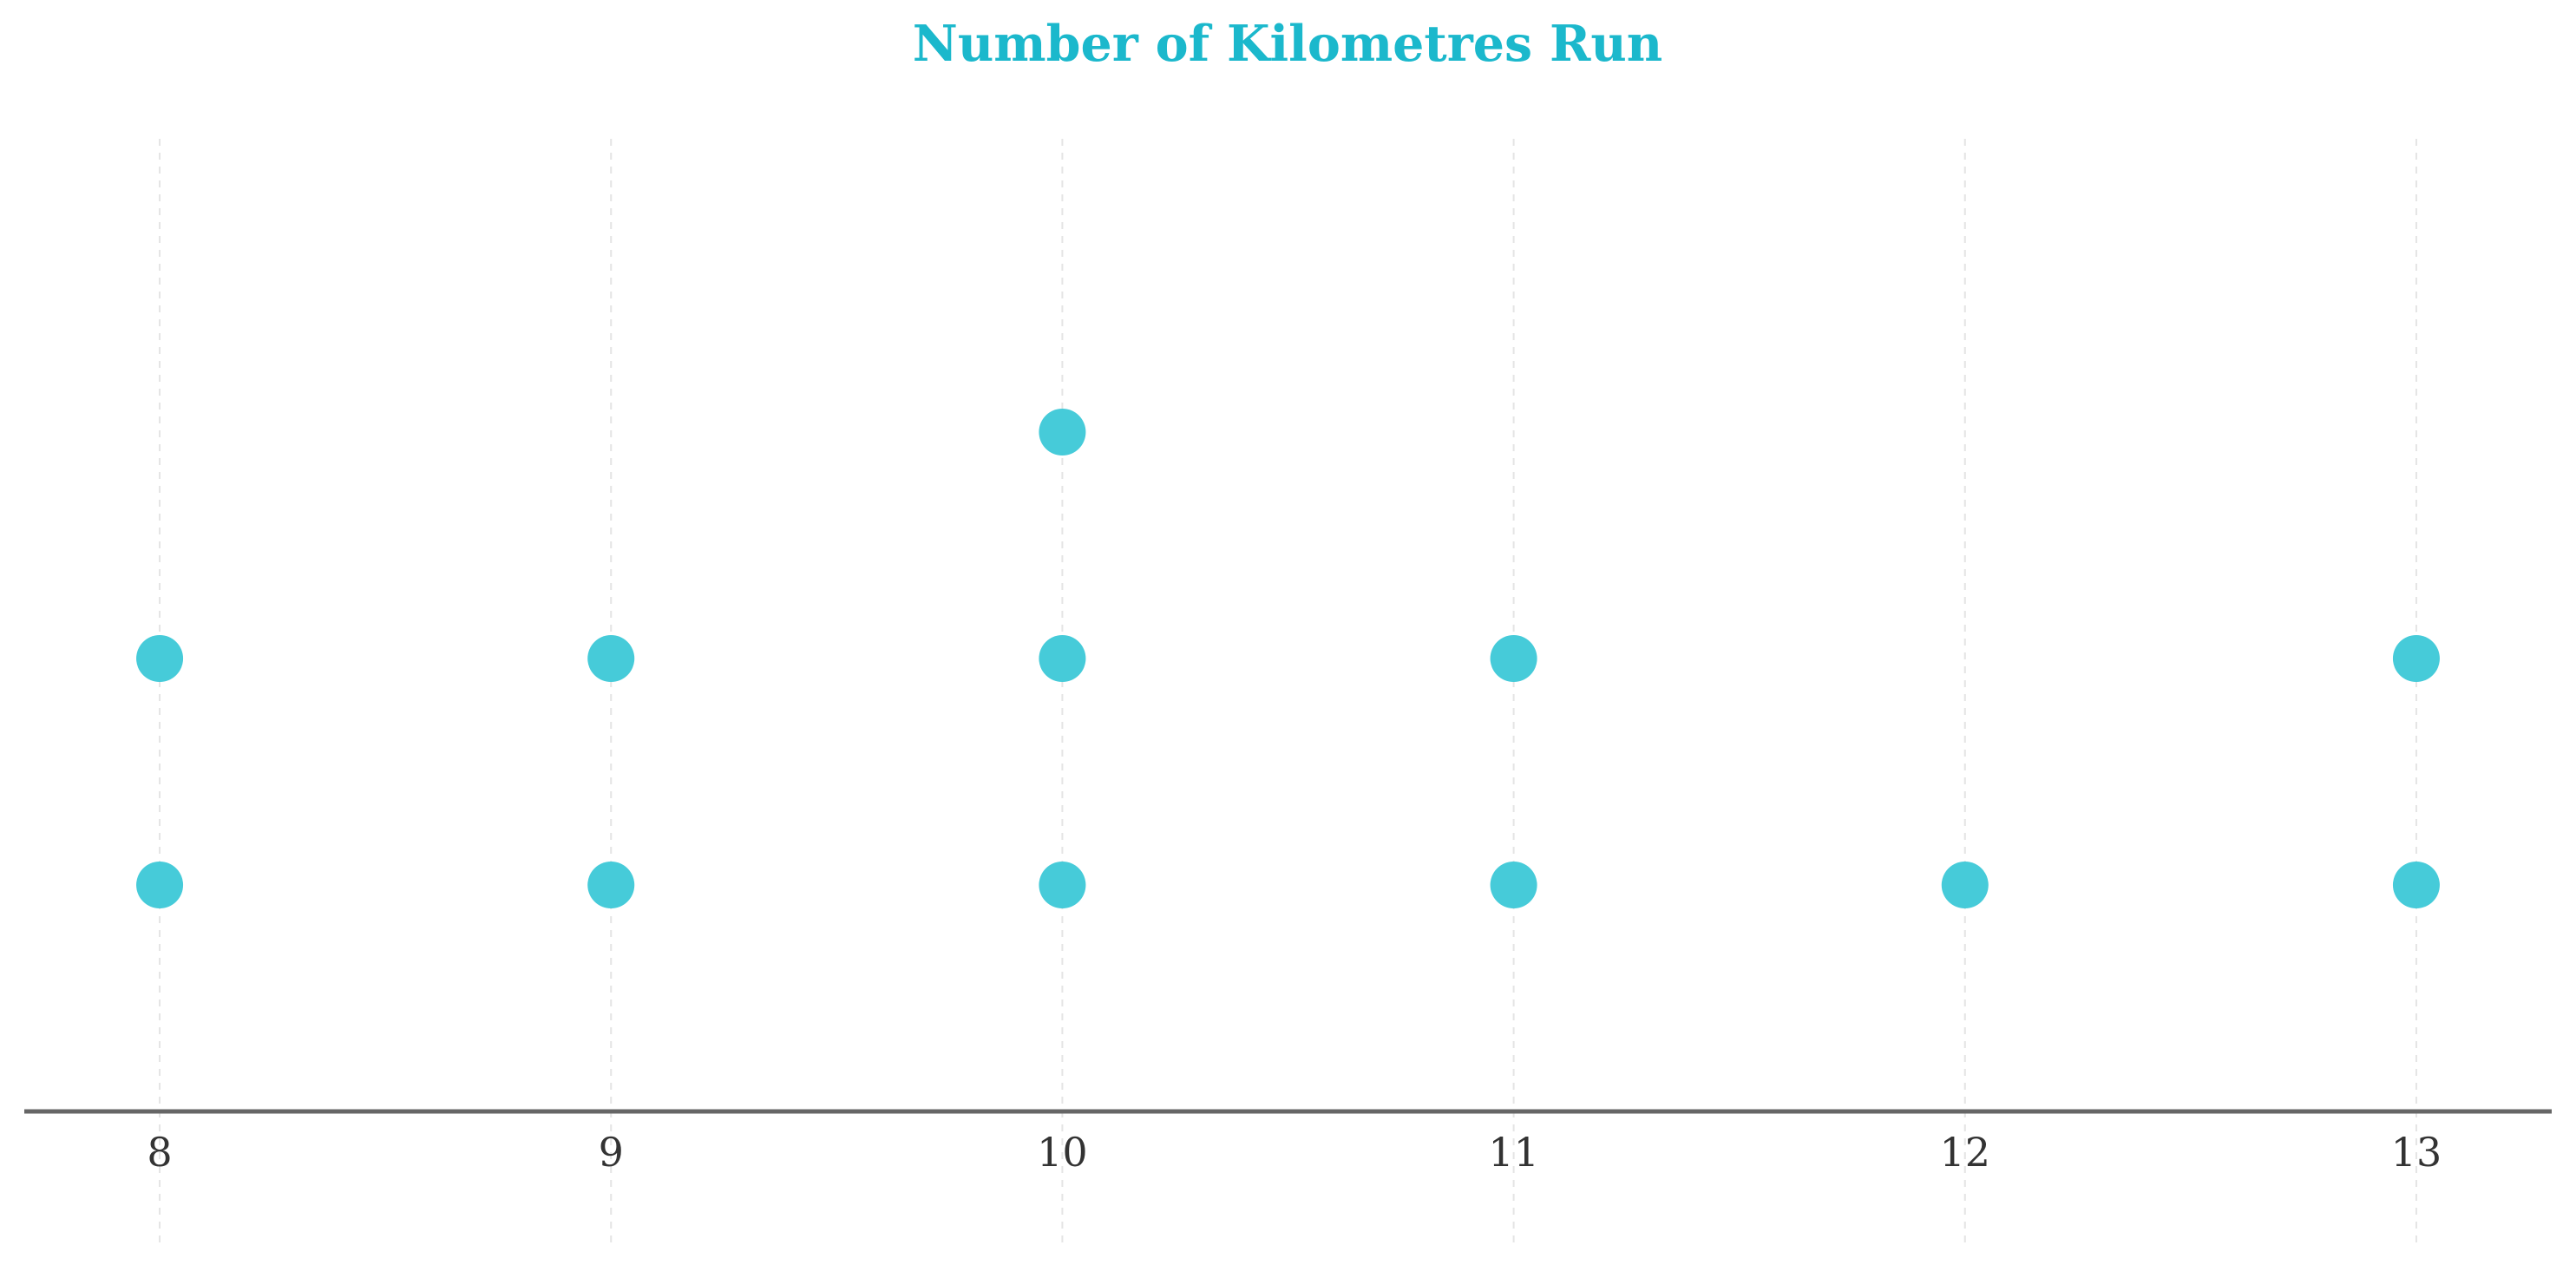  I want to click on x-tick-labels: 8 9 10 11 12 13, so click(1294, 1152).